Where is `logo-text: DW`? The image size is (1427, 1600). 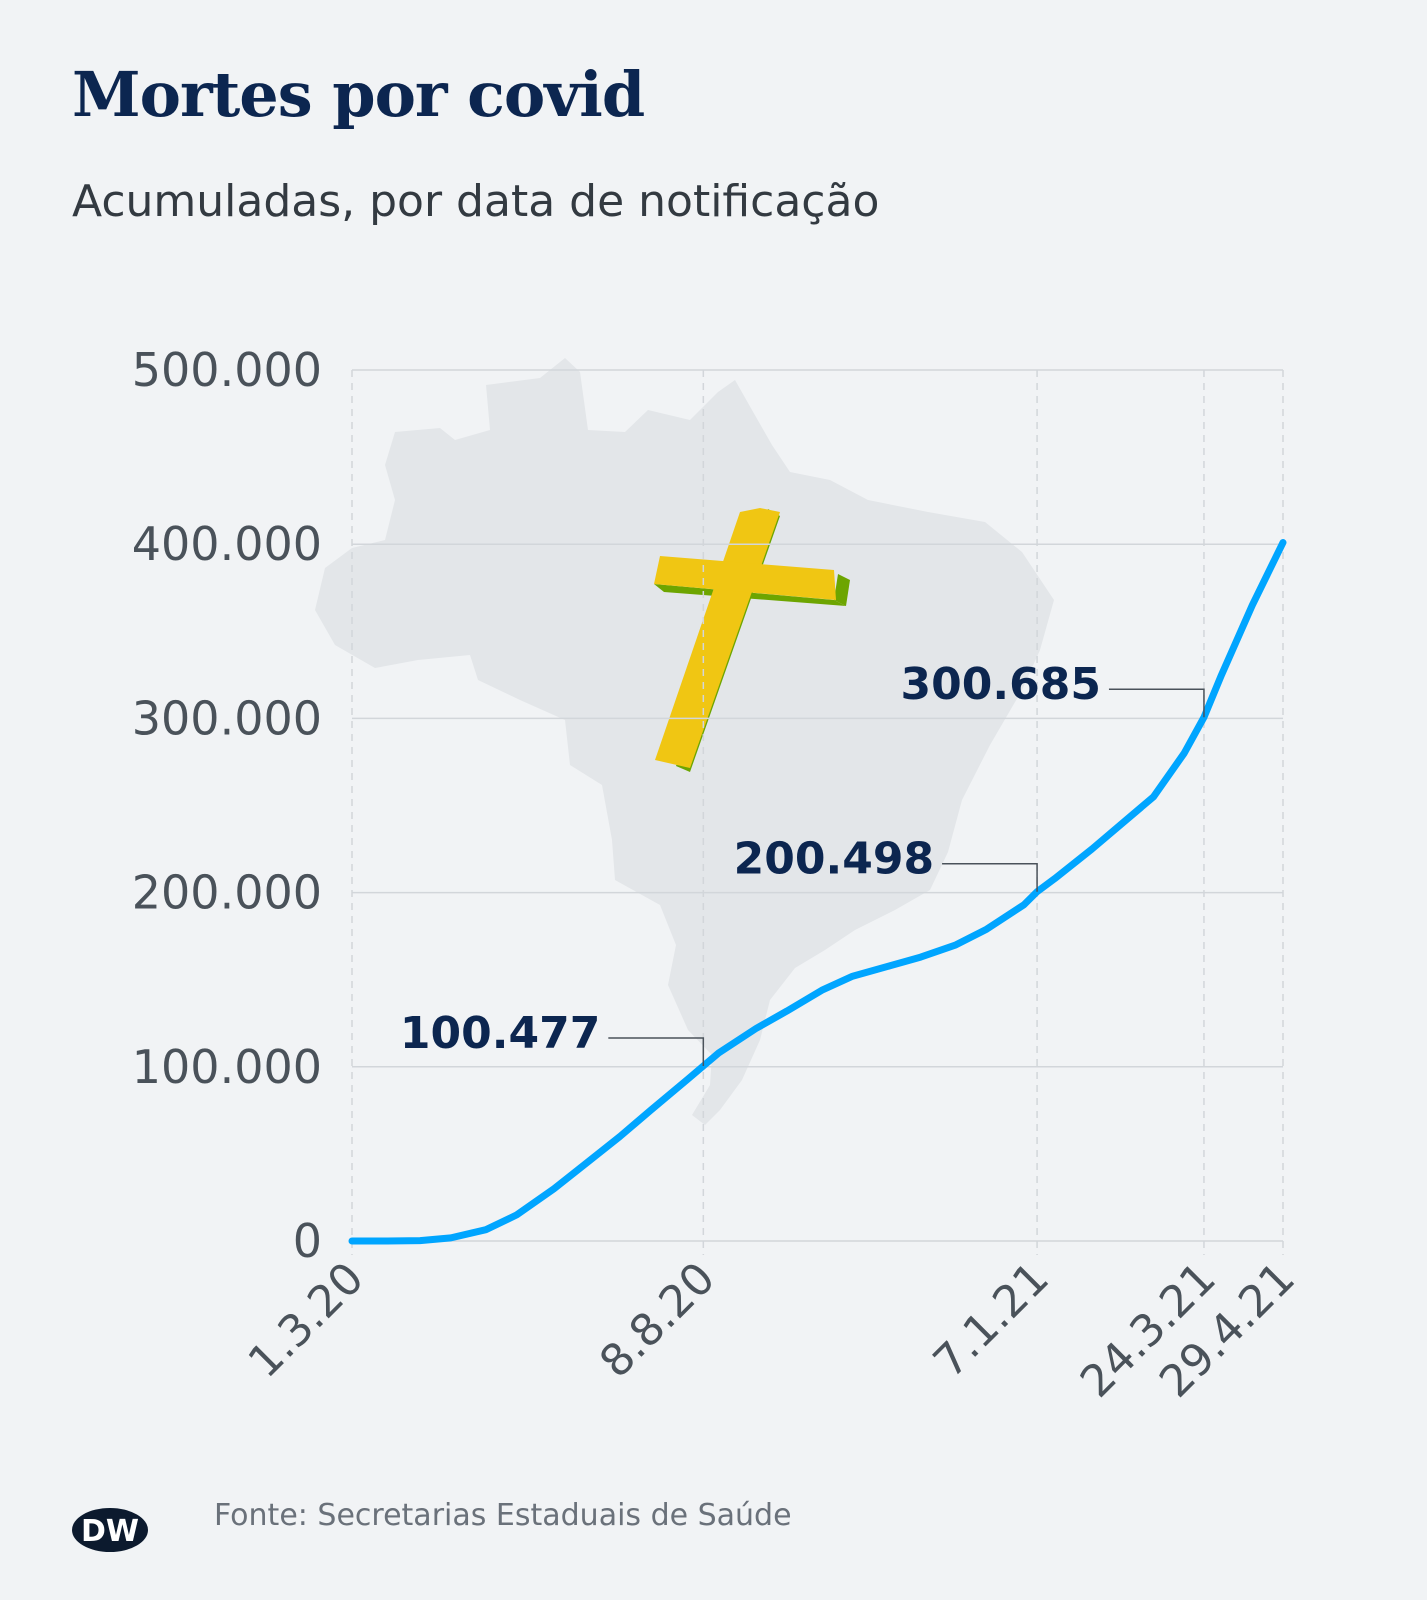 logo-text: DW is located at coordinates (110, 1531).